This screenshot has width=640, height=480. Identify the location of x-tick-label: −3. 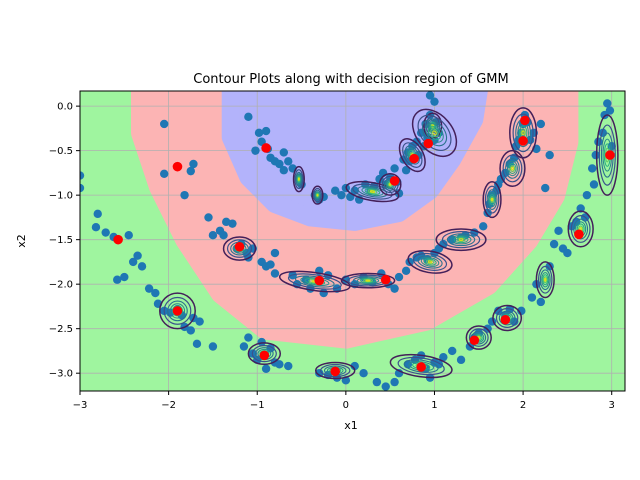
(80, 405).